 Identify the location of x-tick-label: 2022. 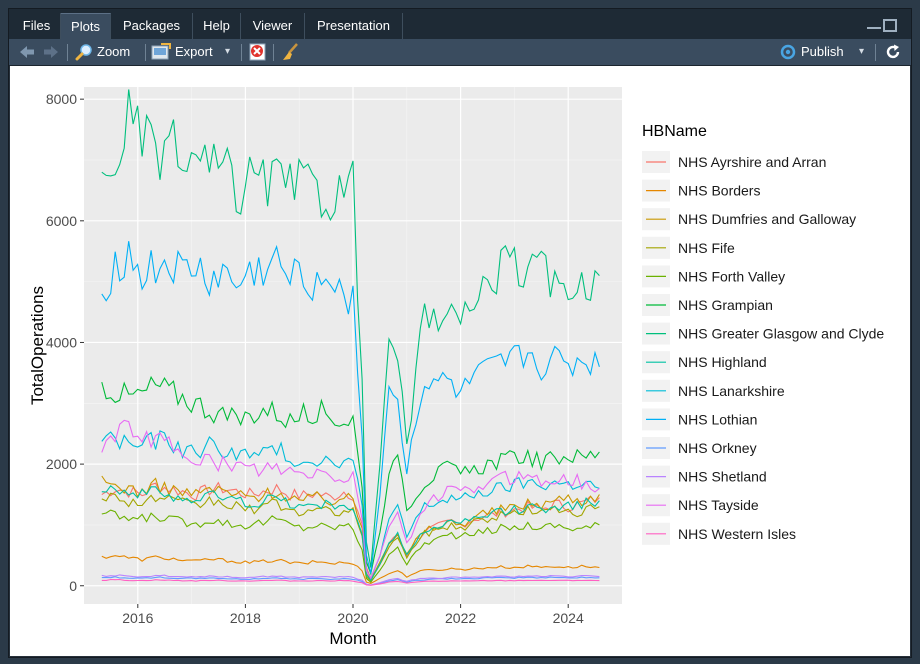
(460, 618).